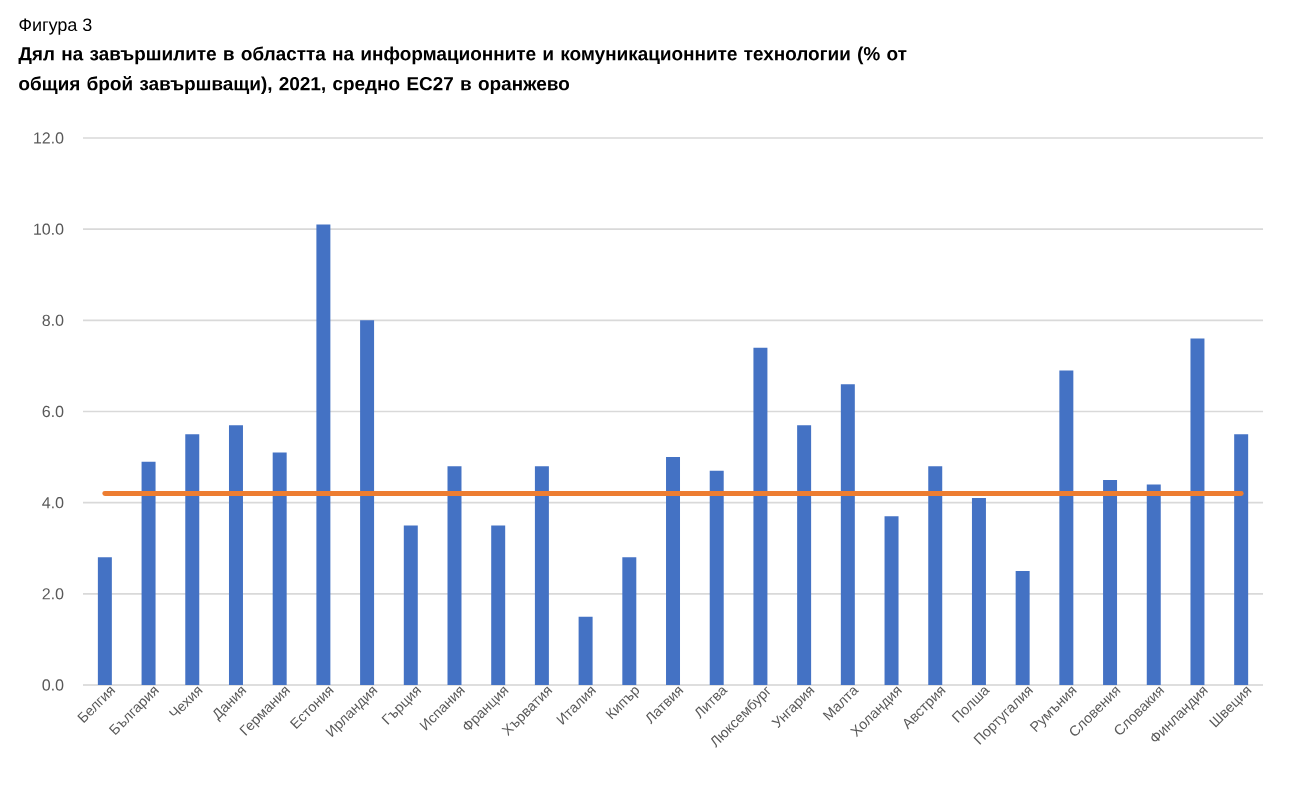 The width and height of the screenshot is (1290, 802). What do you see at coordinates (55, 26) in the screenshot?
I see `text: Фигура 3` at bounding box center [55, 26].